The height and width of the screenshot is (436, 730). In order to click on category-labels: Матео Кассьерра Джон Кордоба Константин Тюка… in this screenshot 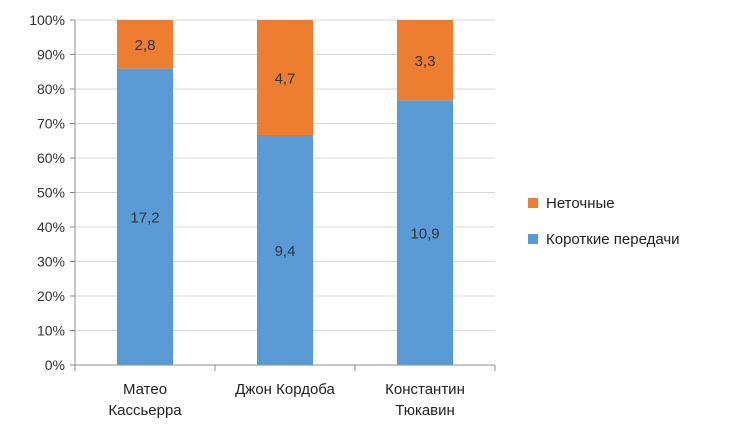, I will do `click(286, 400)`.